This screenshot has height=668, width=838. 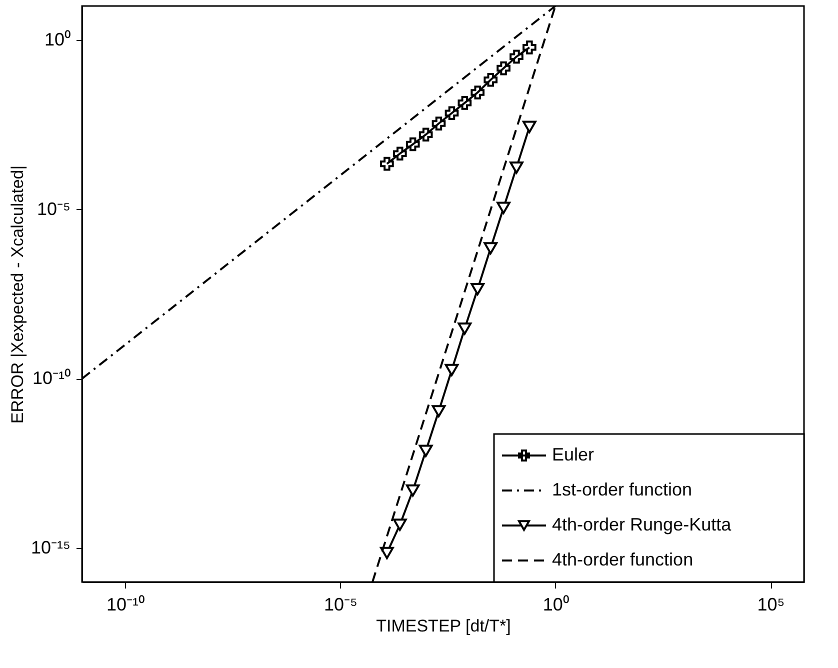 What do you see at coordinates (125, 604) in the screenshot?
I see `x-tick-label: 10⁻¹⁰` at bounding box center [125, 604].